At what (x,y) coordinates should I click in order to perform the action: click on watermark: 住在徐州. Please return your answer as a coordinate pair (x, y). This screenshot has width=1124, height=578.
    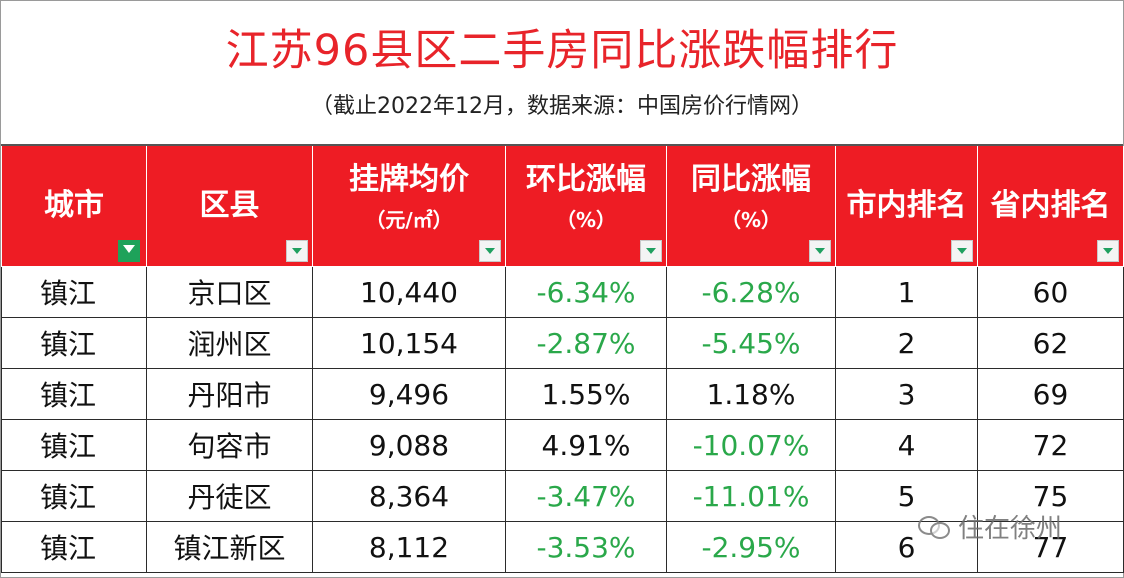
    Looking at the image, I should click on (1018, 526).